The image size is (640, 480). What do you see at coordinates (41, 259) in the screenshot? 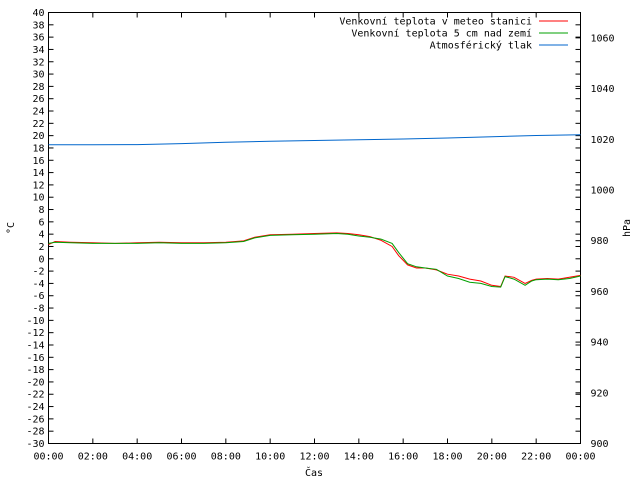
I see `y-tick-label: 0` at bounding box center [41, 259].